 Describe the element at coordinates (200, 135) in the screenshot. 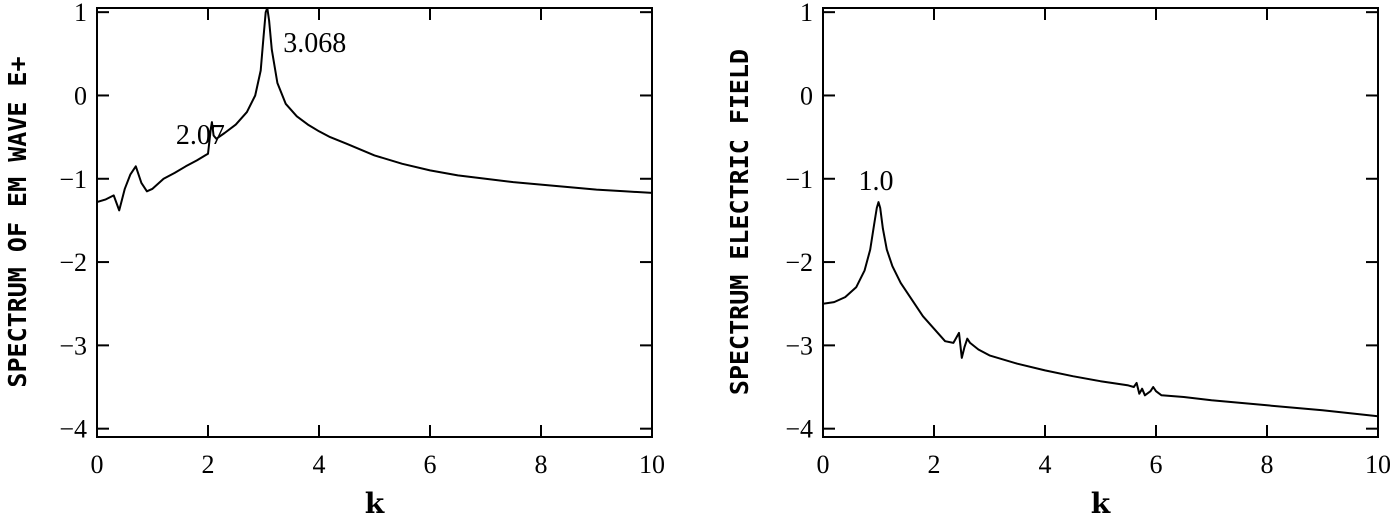

I see `peak-annotation: 2.07` at that location.